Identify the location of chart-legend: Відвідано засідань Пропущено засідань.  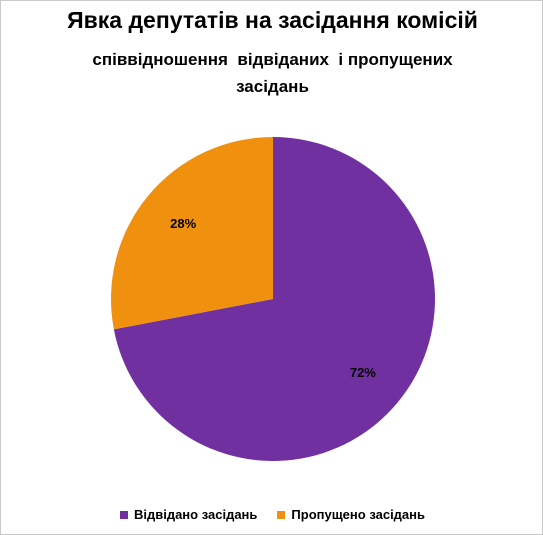
(272, 514).